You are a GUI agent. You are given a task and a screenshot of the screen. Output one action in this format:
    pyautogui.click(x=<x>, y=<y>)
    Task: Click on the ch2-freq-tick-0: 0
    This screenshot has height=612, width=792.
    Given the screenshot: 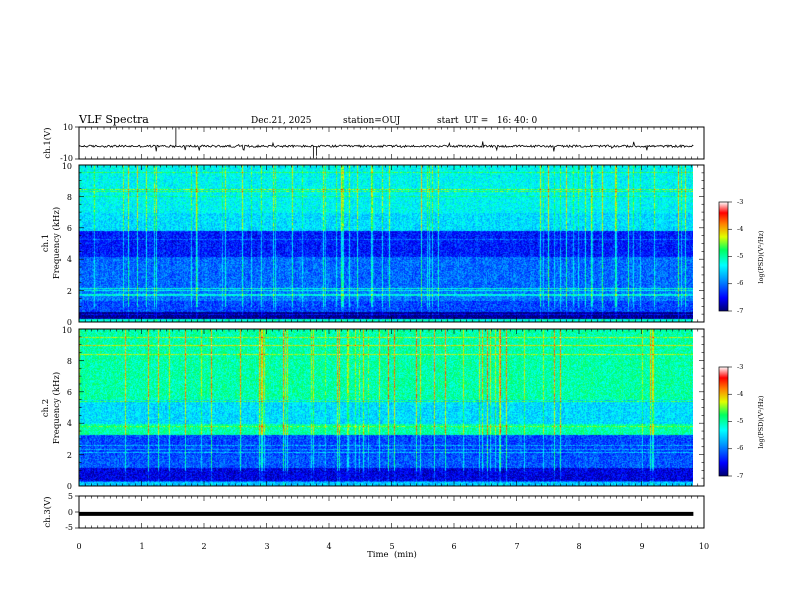 What is the action you would take?
    pyautogui.click(x=69, y=486)
    